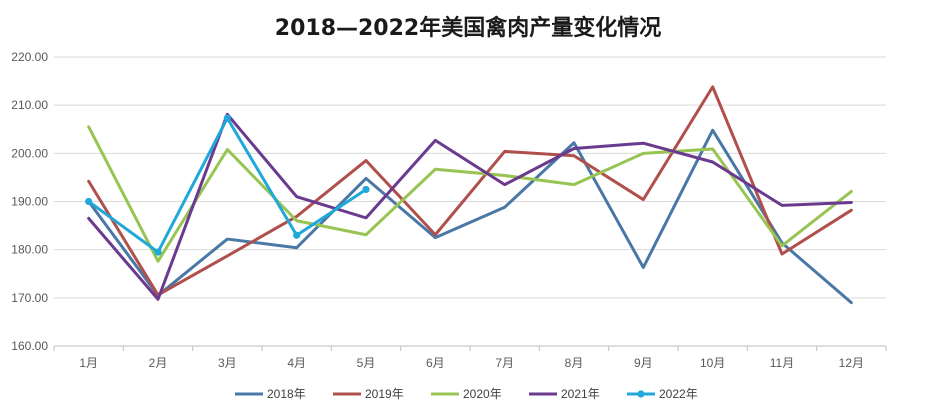  What do you see at coordinates (384, 394) in the screenshot?
I see `legend-label: 2019年` at bounding box center [384, 394].